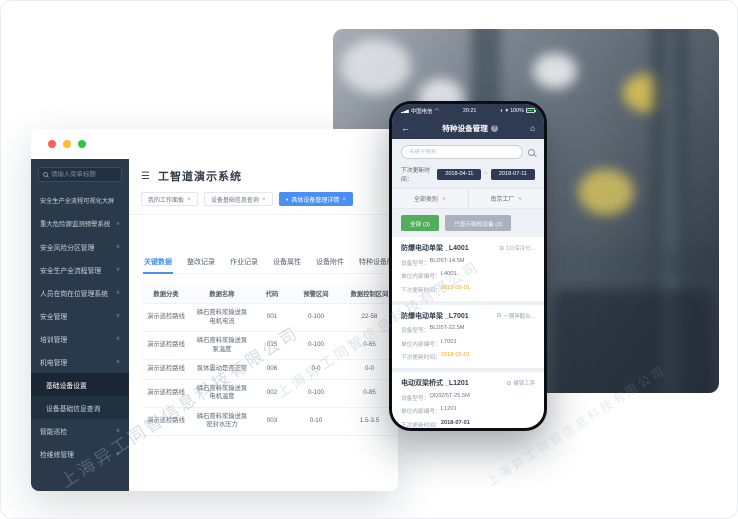  I want to click on close-window-button, so click(52, 144).